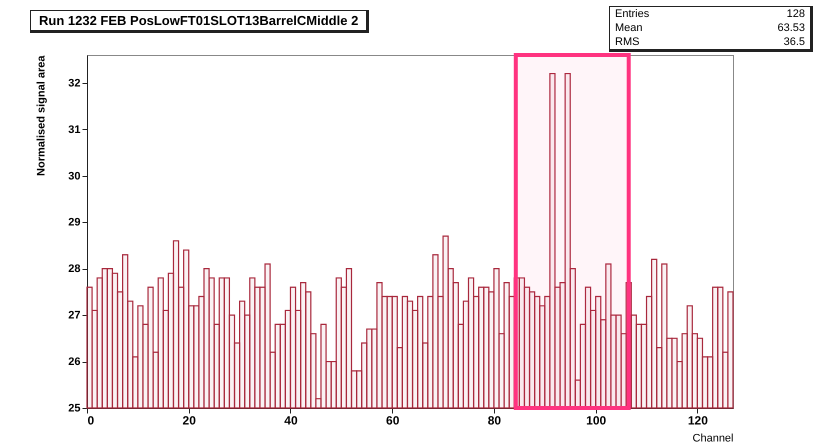 The height and width of the screenshot is (445, 819). What do you see at coordinates (74, 269) in the screenshot?
I see `y-tick-label: 28` at bounding box center [74, 269].